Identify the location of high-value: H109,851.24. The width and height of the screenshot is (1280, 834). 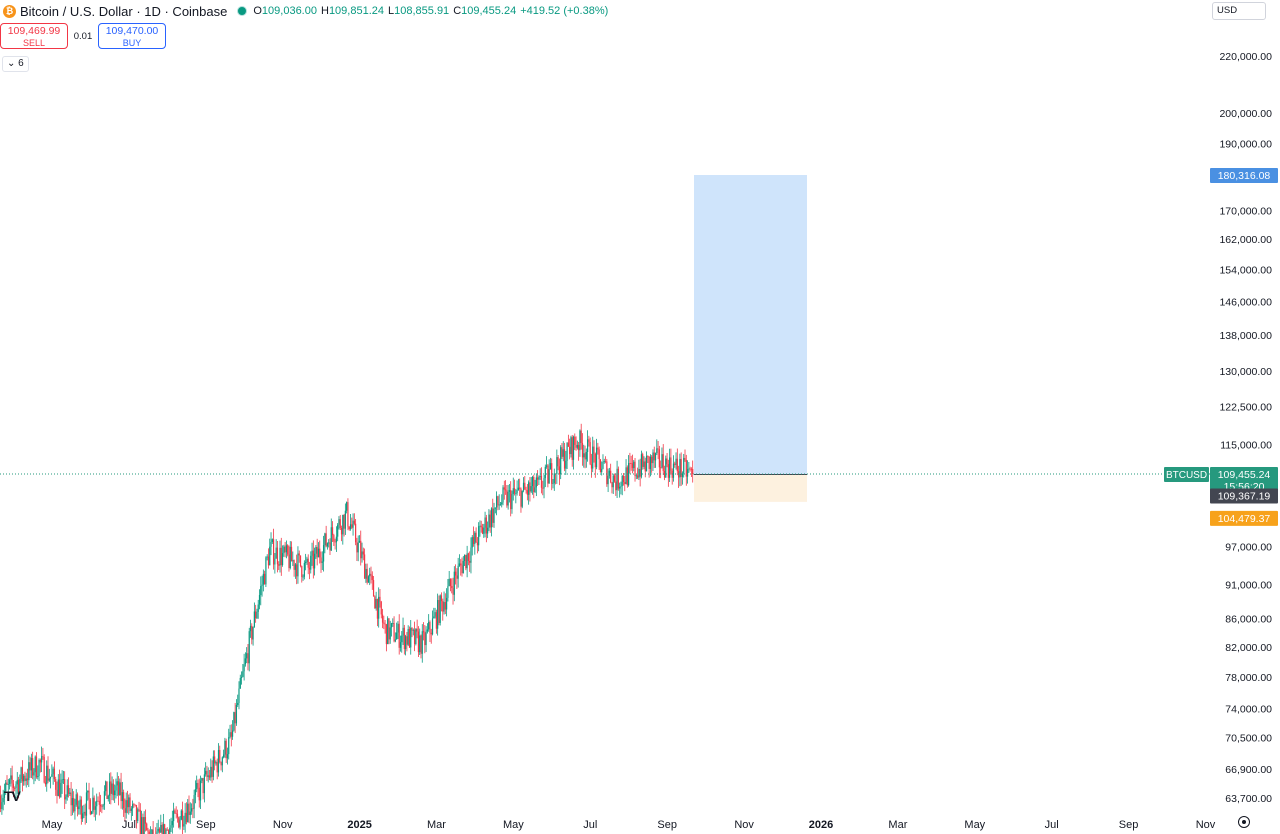
(352, 11).